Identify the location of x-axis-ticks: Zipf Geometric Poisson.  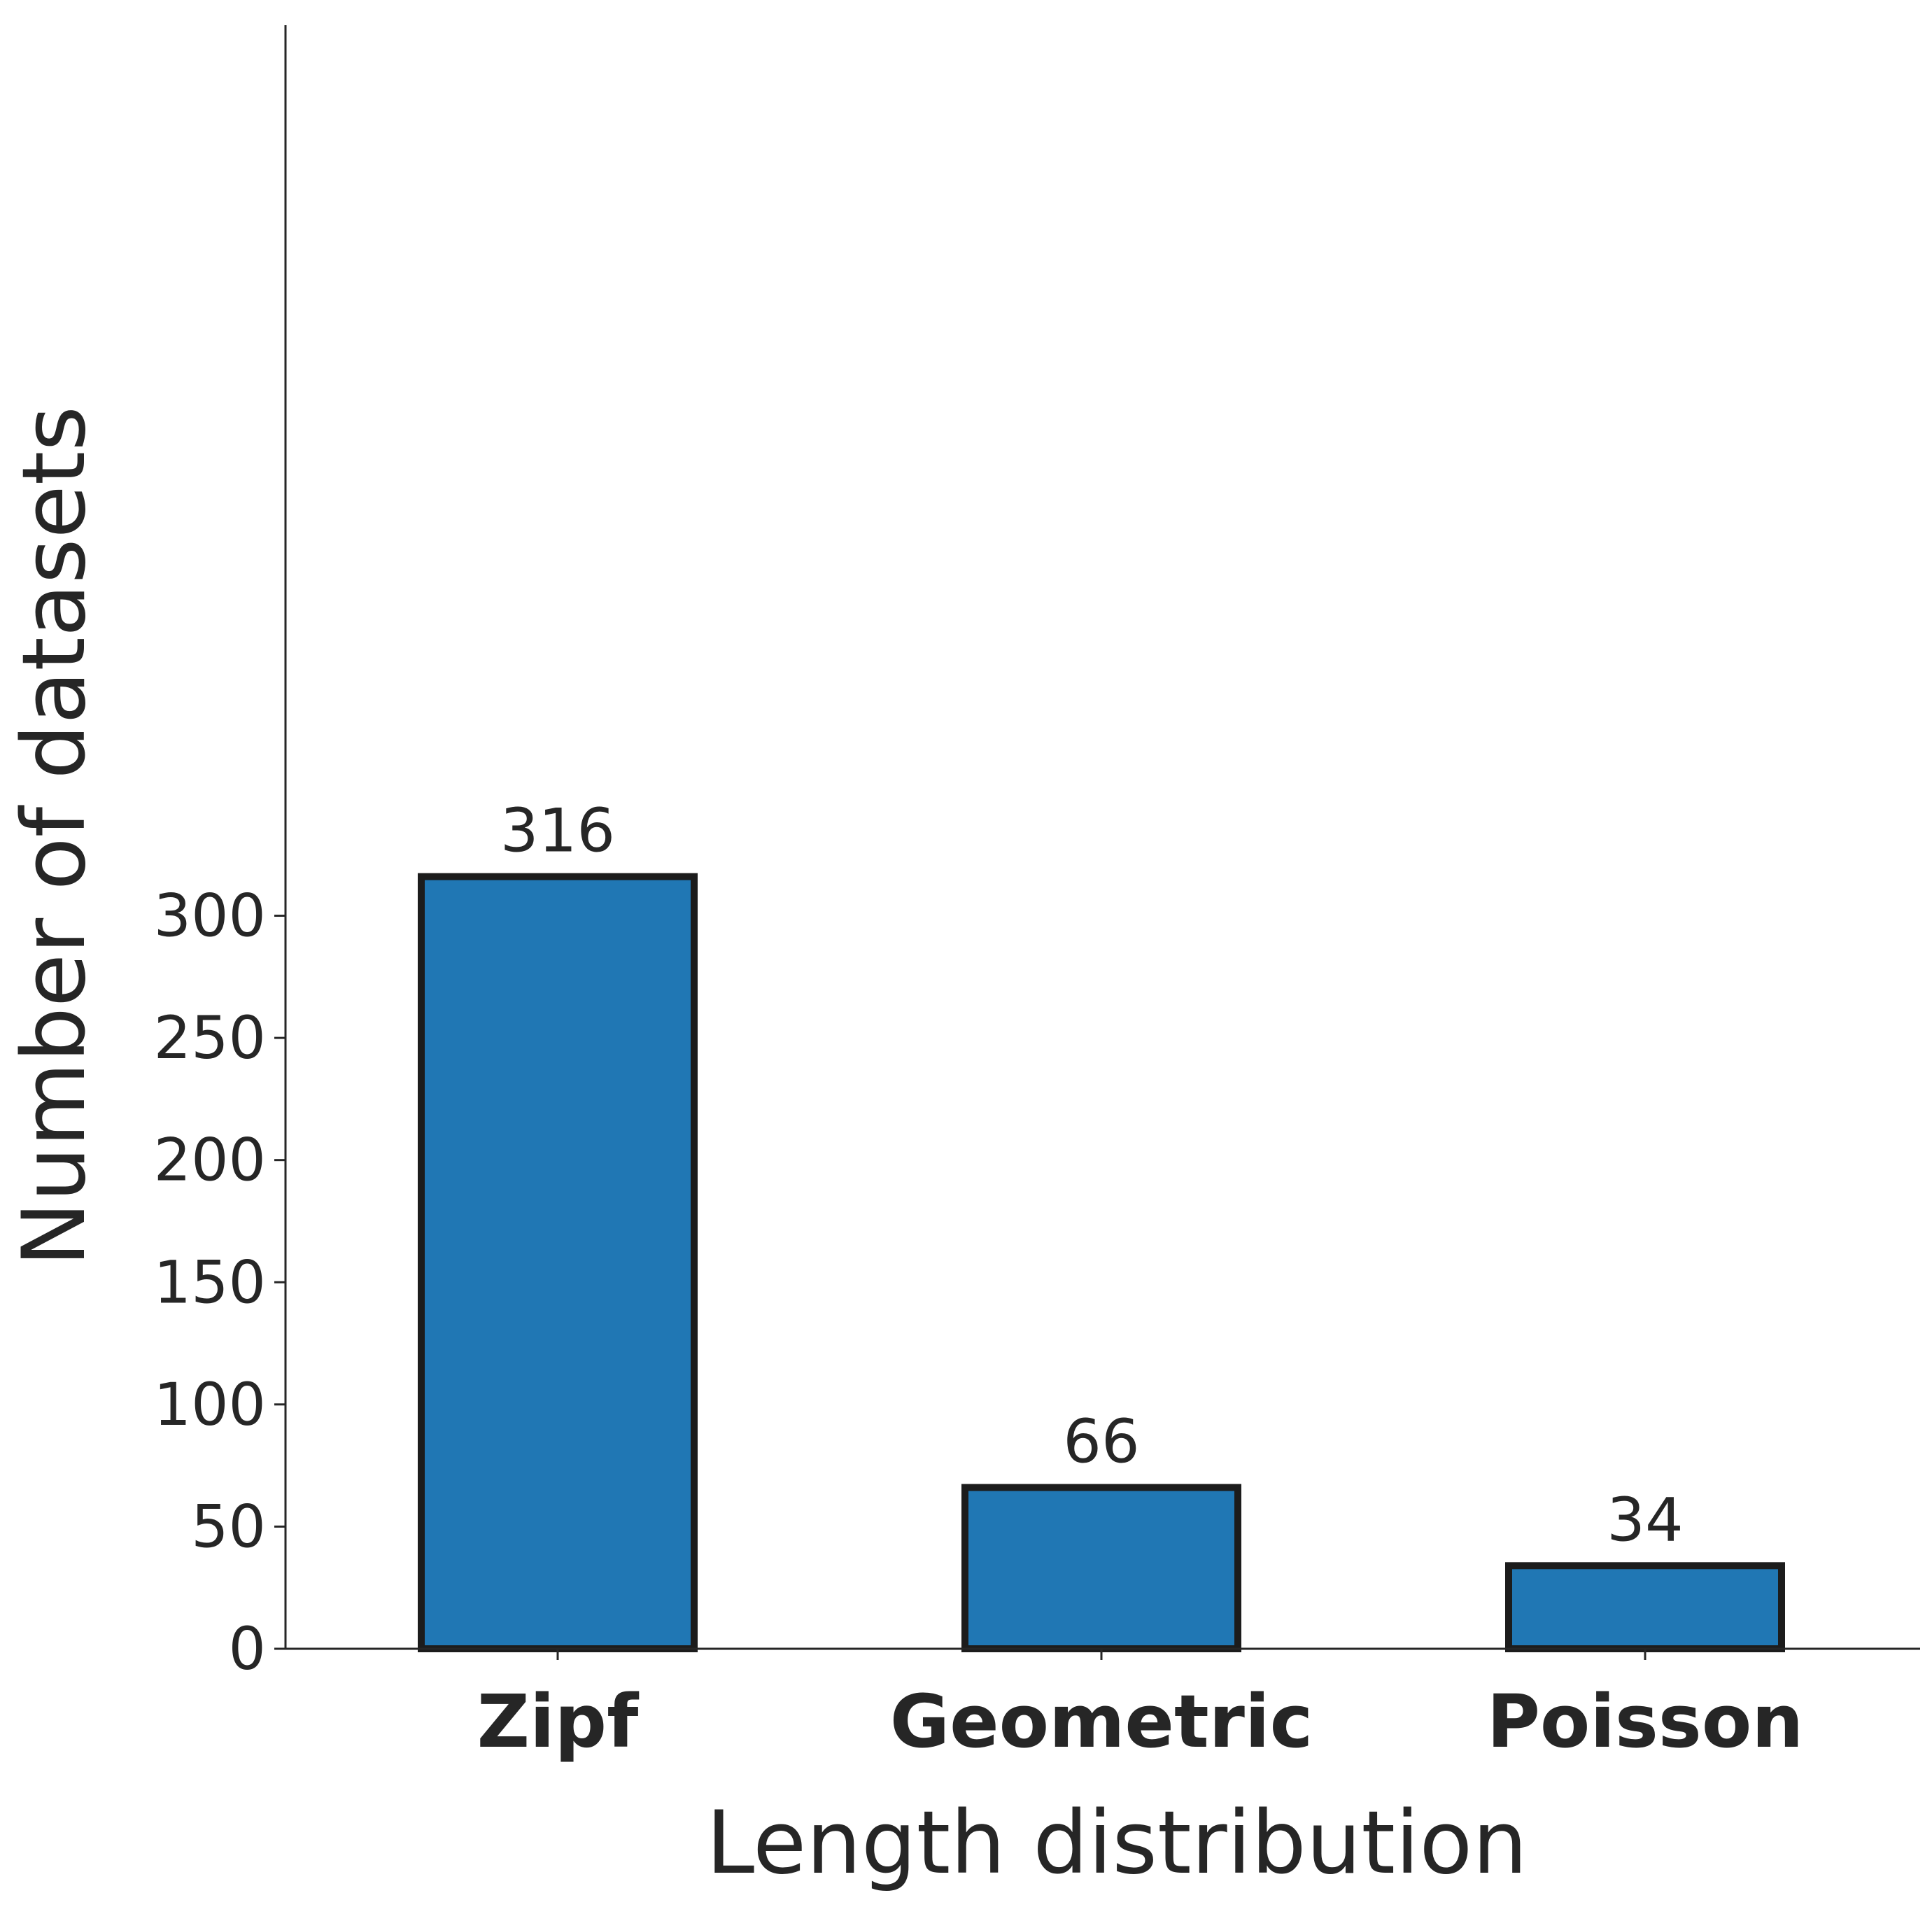
(1141, 1706).